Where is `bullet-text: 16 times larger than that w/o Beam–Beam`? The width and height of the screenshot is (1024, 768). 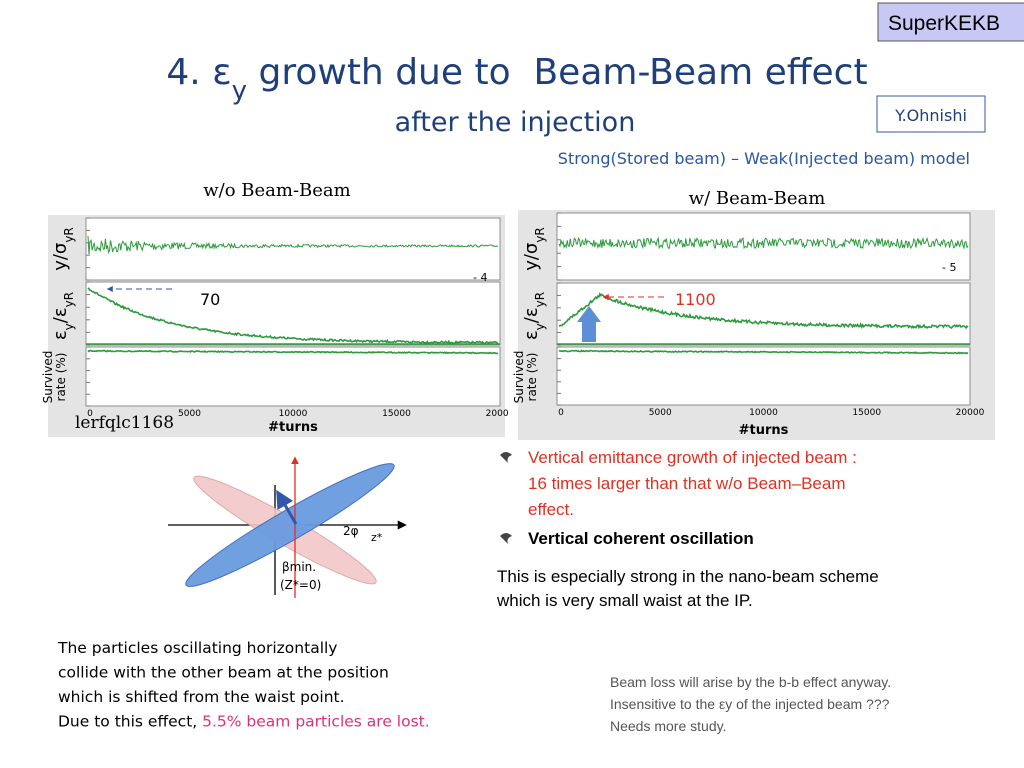
bullet-text: 16 times larger than that w/o Beam–Beam is located at coordinates (687, 483).